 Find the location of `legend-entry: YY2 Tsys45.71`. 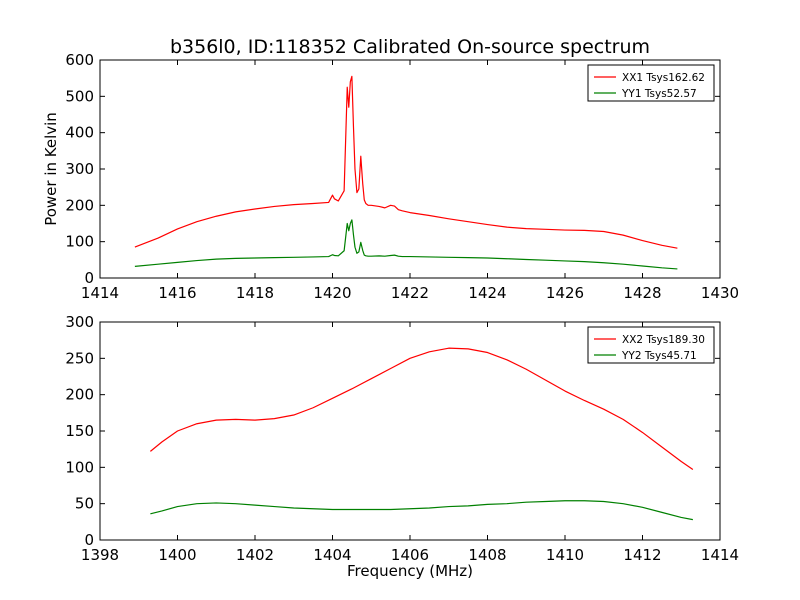

legend-entry: YY2 Tsys45.71 is located at coordinates (659, 356).